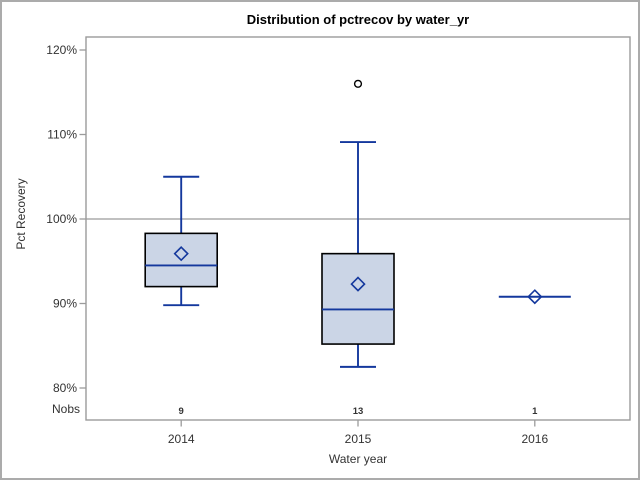 The width and height of the screenshot is (640, 480). What do you see at coordinates (358, 411) in the screenshot?
I see `nobs-value-2015: 13` at bounding box center [358, 411].